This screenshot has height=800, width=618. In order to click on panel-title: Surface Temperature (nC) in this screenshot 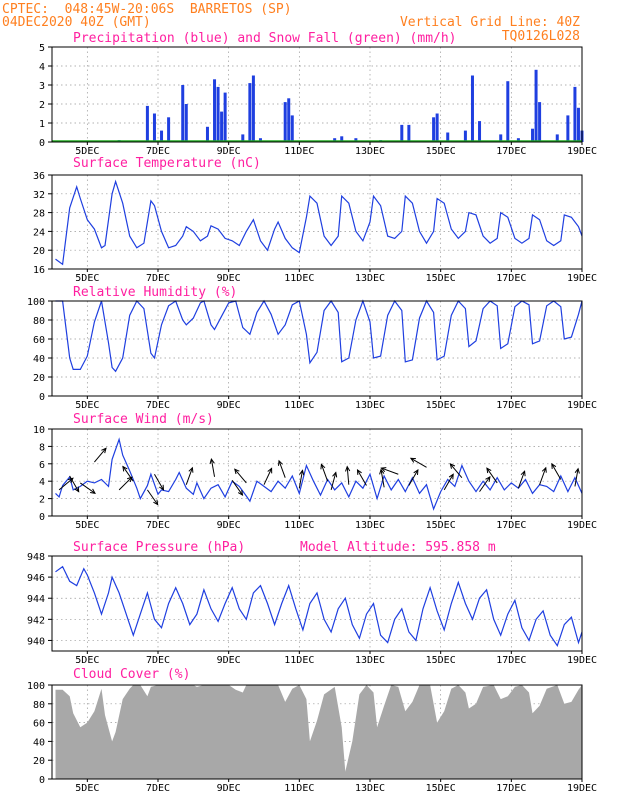, I will do `click(167, 163)`.